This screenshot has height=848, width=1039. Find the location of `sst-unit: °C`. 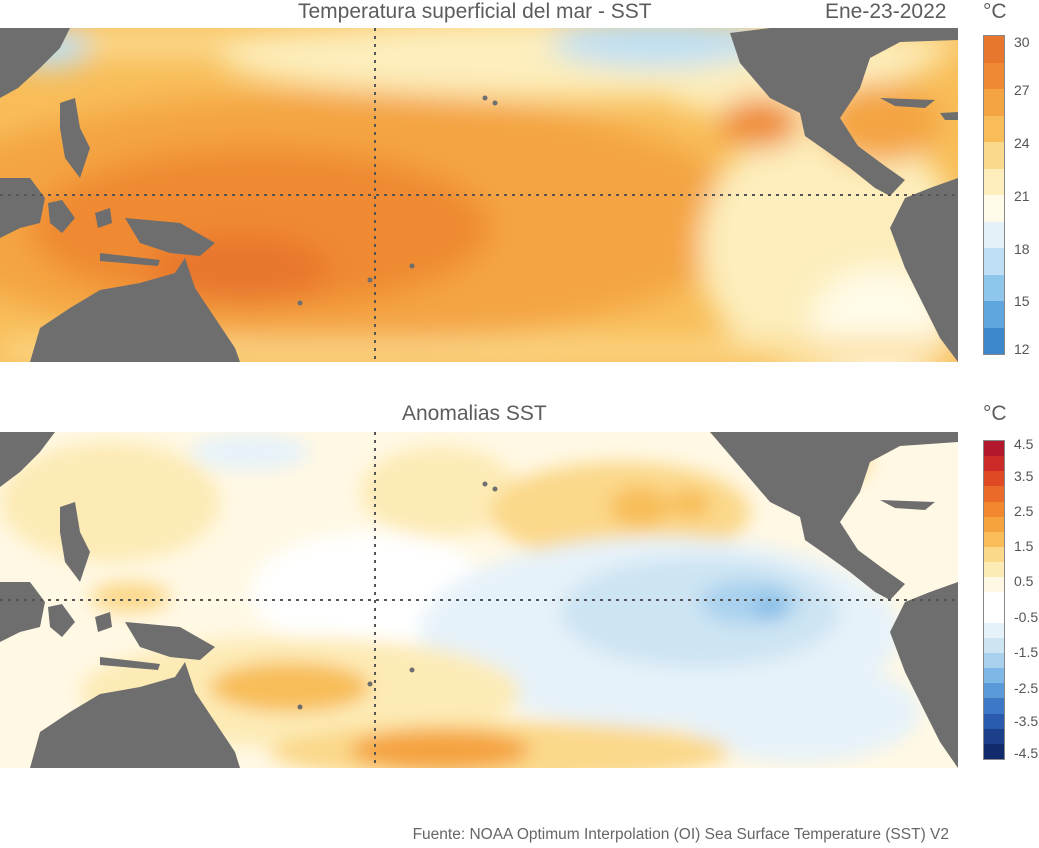

sst-unit: °C is located at coordinates (995, 11).